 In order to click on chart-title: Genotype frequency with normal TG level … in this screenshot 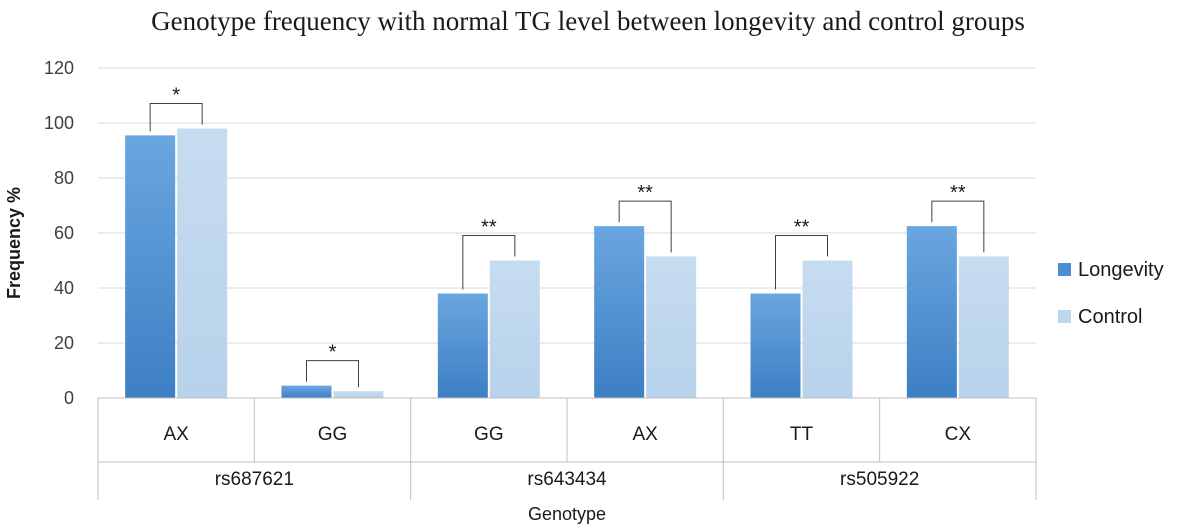, I will do `click(588, 21)`.